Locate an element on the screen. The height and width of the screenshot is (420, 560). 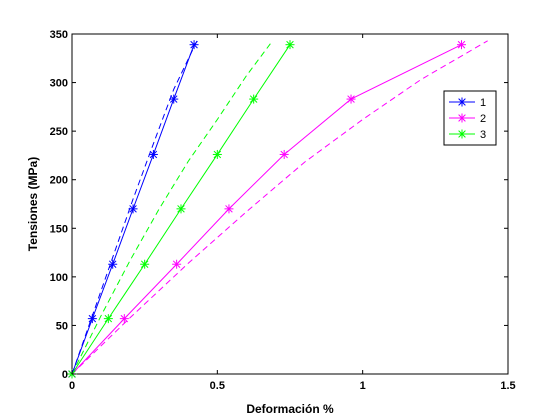
legend-item-2: 2 is located at coordinates (467, 119).